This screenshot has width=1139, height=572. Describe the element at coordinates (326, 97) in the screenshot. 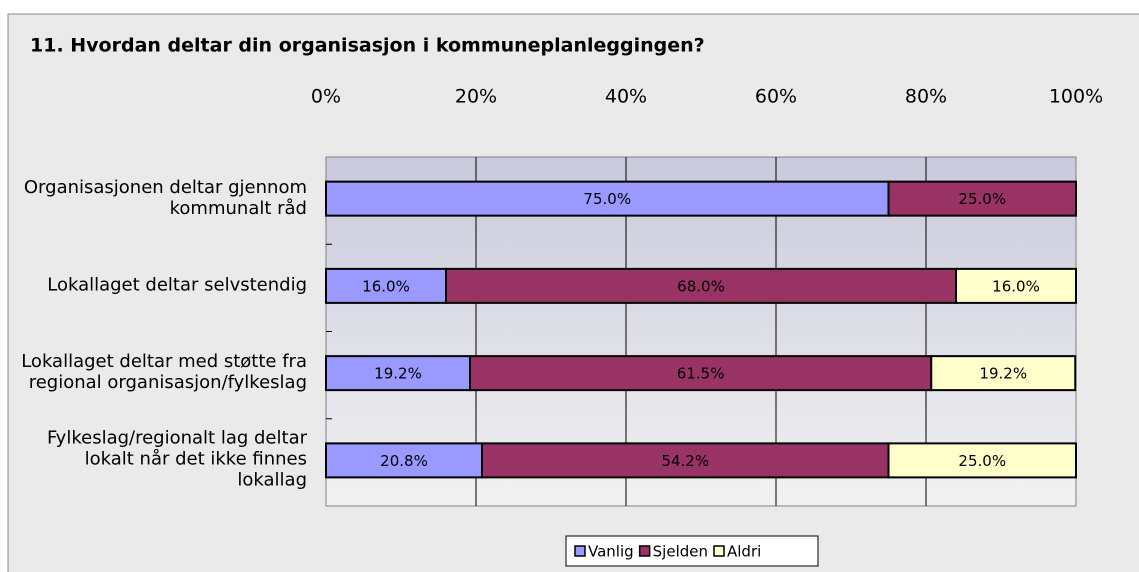

I see `x-tick-label: 0%` at that location.